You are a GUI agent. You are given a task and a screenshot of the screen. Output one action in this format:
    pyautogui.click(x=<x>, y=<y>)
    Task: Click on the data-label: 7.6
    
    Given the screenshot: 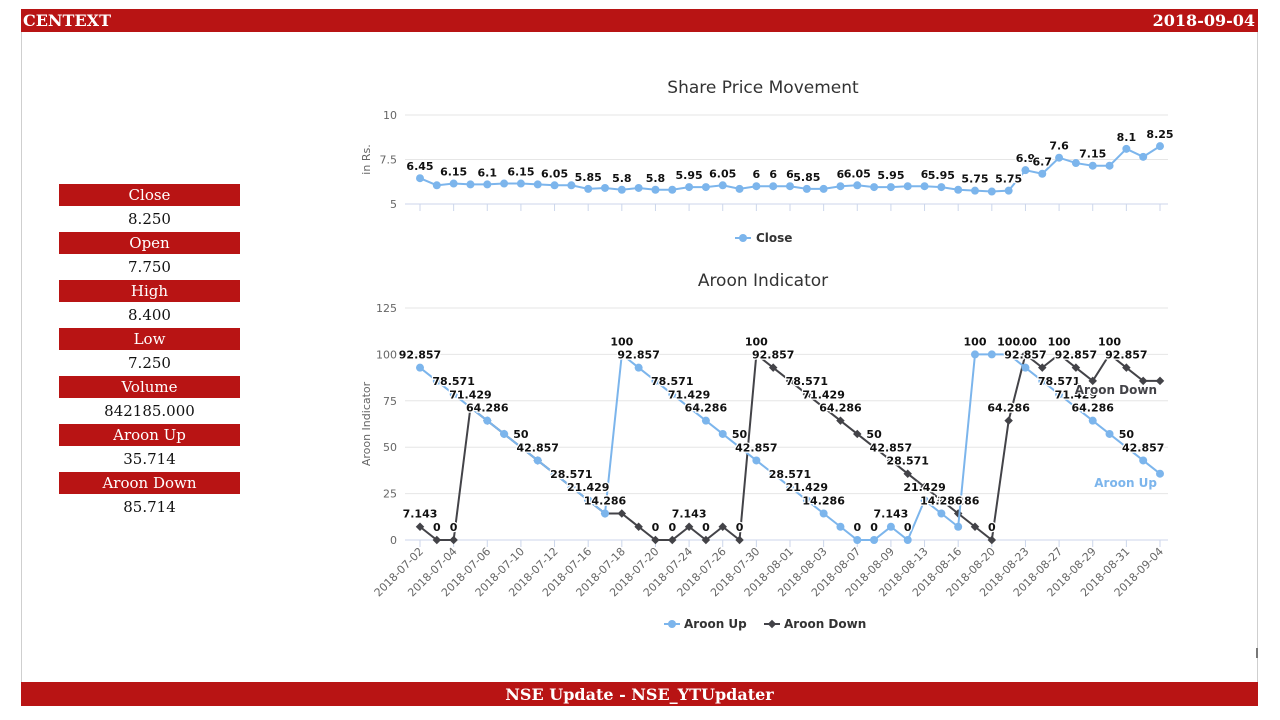 What is the action you would take?
    pyautogui.click(x=1059, y=146)
    